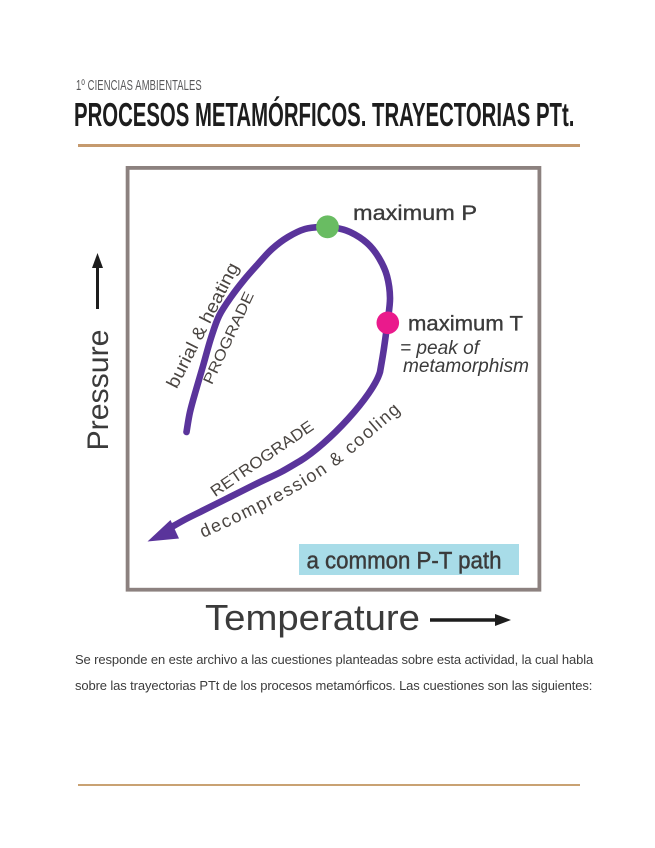 This screenshot has height=848, width=655. I want to click on svg-text: maximum P, so click(415, 213).